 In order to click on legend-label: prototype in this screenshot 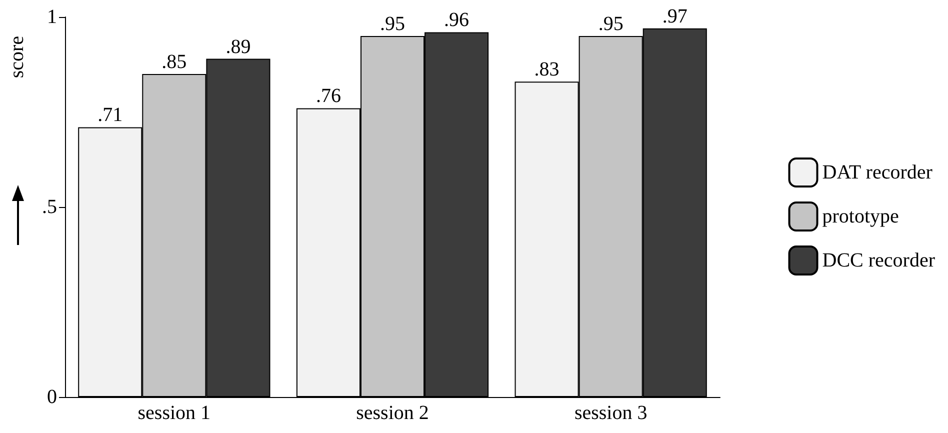, I will do `click(861, 217)`.